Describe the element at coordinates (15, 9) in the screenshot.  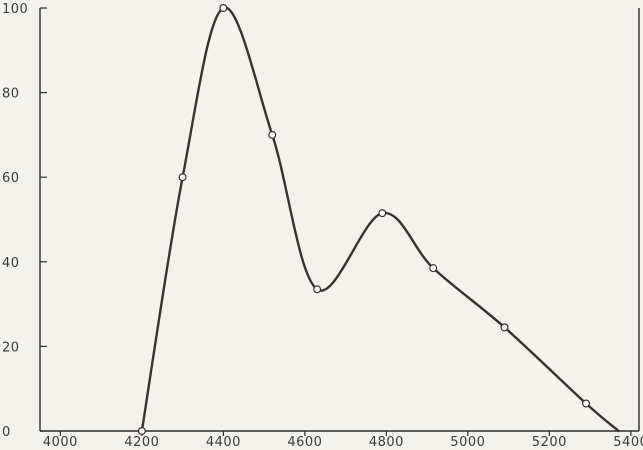
I see `y-tick-label: 100` at that location.